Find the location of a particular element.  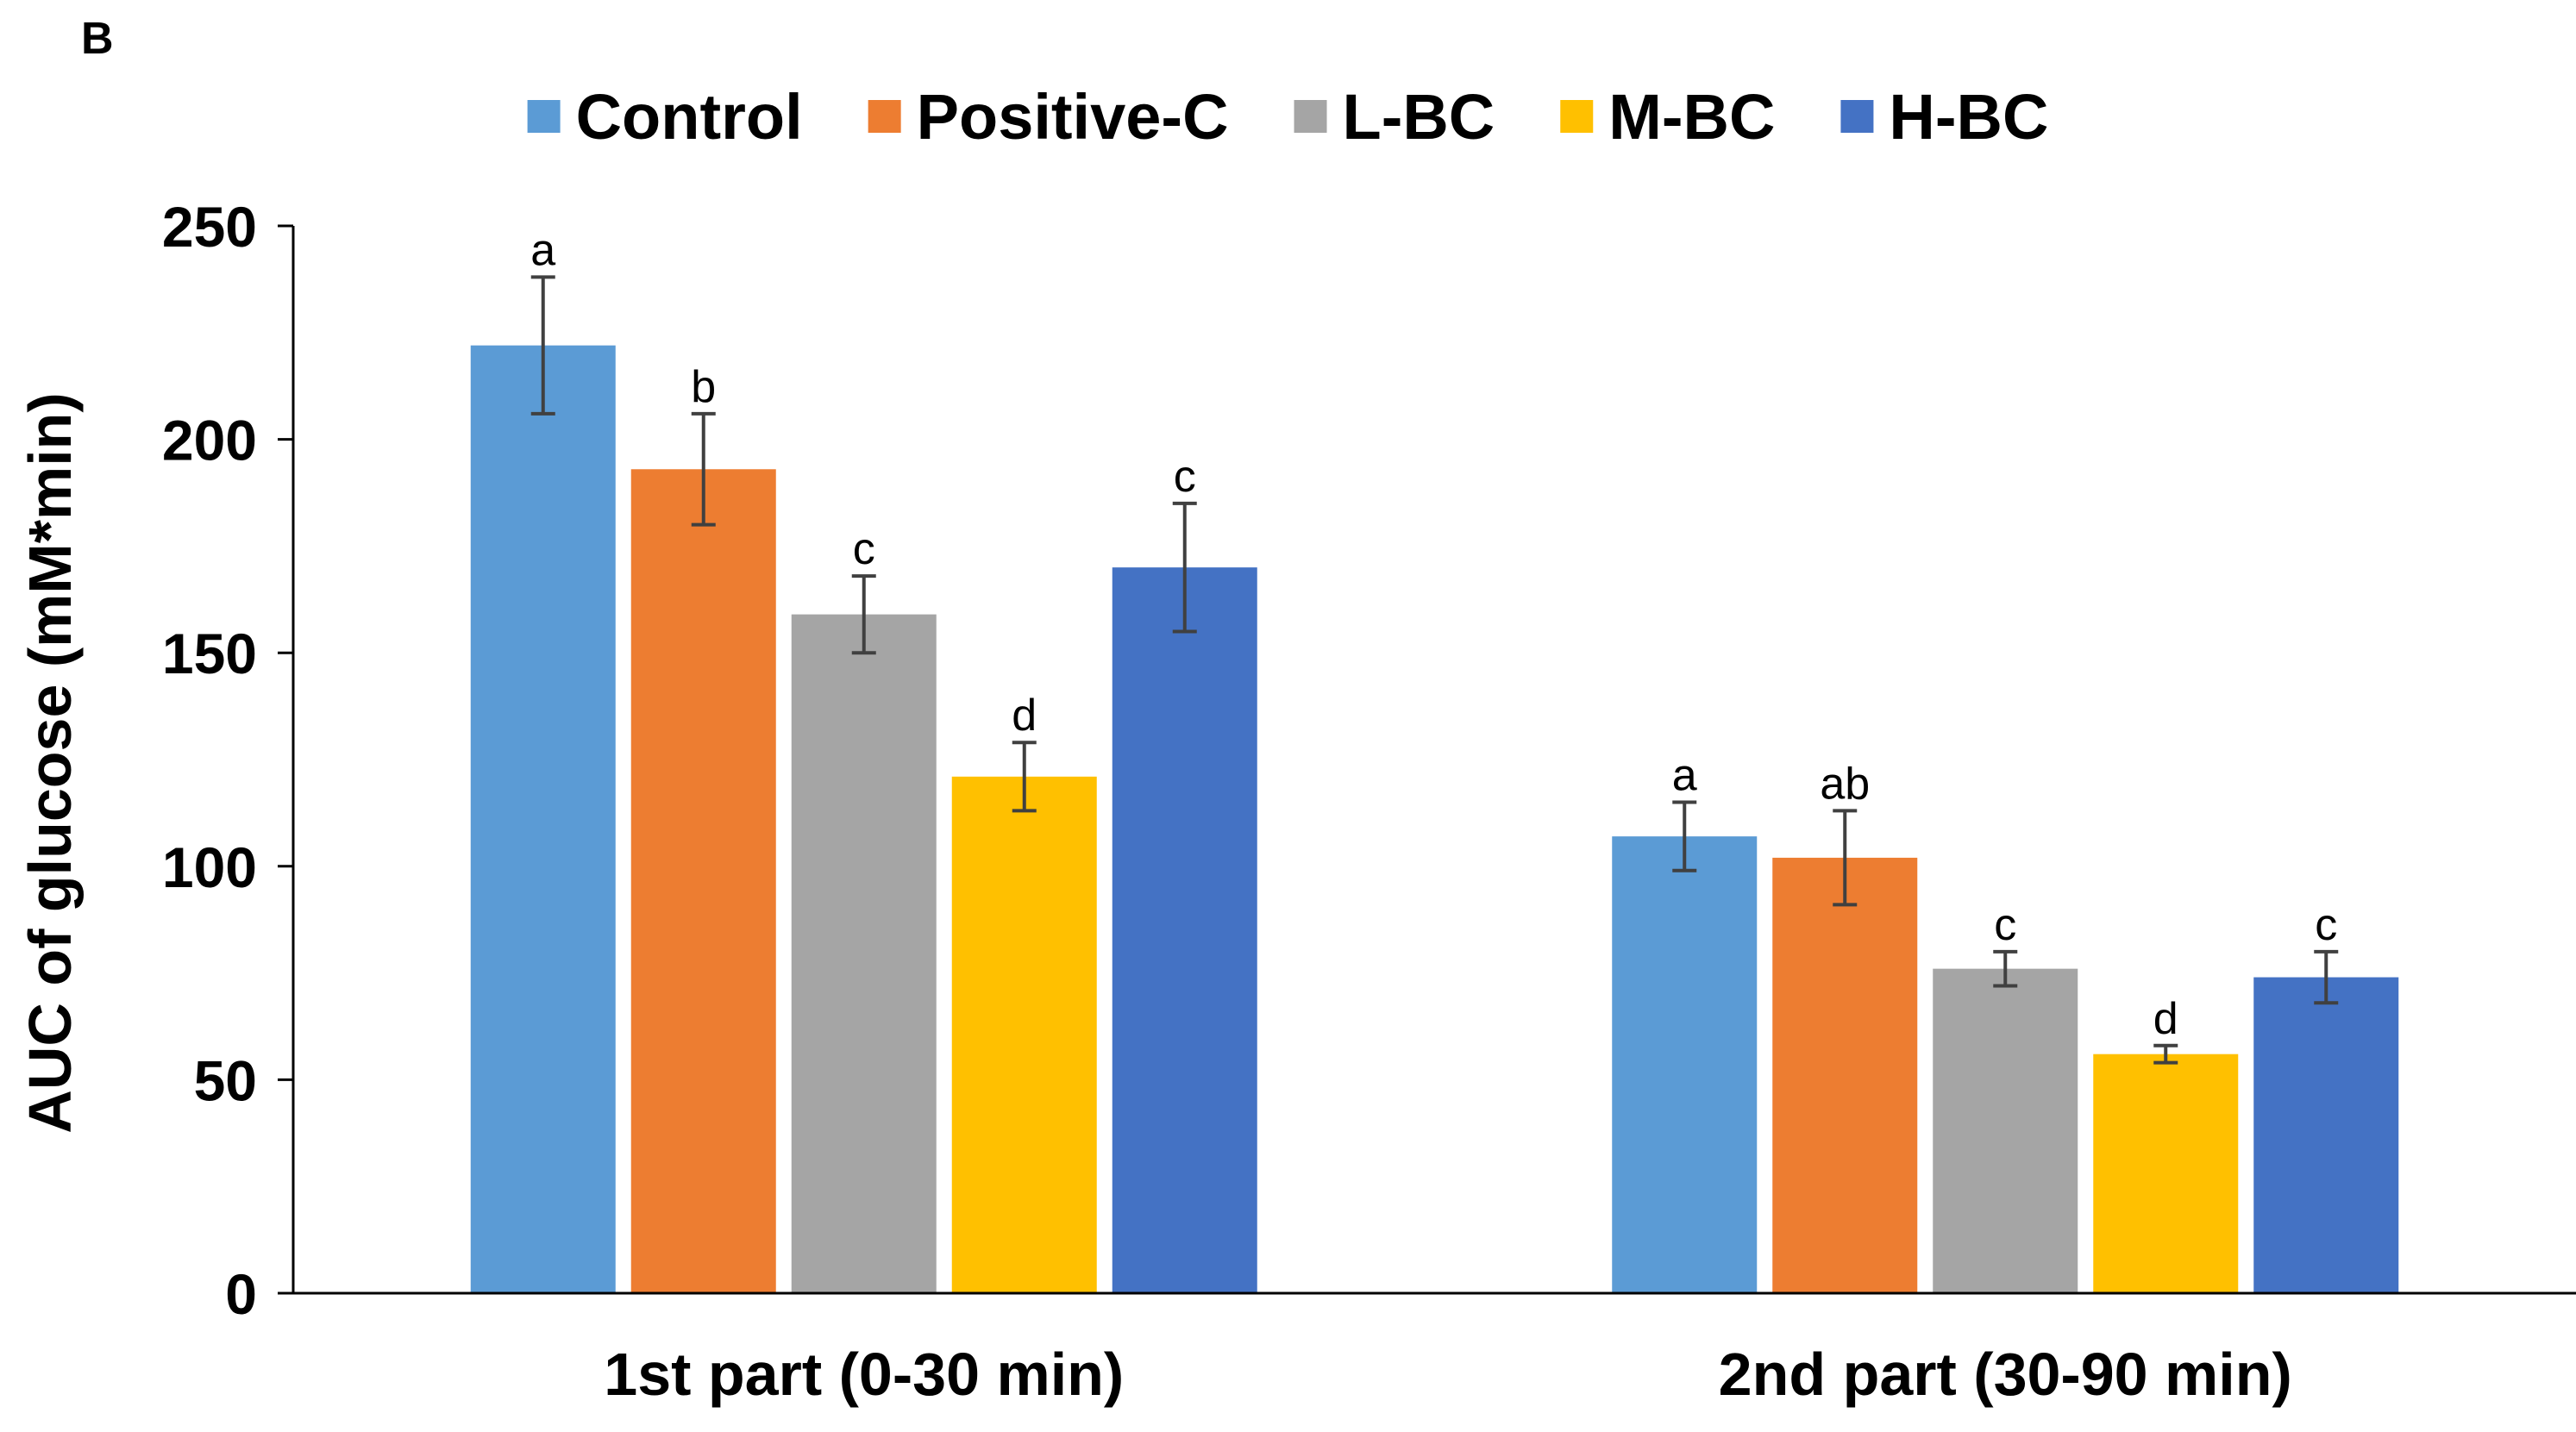

y-tick-label: 200 is located at coordinates (209, 441).